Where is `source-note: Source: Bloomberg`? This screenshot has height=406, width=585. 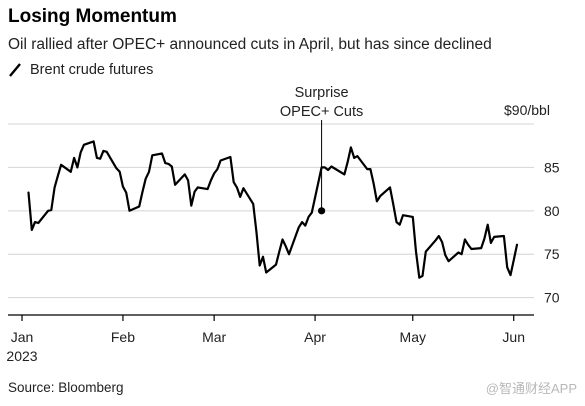
source-note: Source: Bloomberg is located at coordinates (66, 387).